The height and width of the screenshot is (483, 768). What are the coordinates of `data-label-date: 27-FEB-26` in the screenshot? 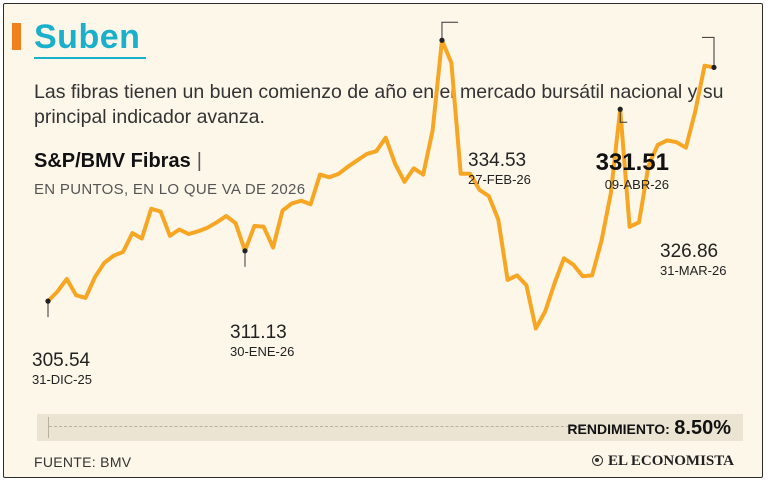 It's located at (499, 179).